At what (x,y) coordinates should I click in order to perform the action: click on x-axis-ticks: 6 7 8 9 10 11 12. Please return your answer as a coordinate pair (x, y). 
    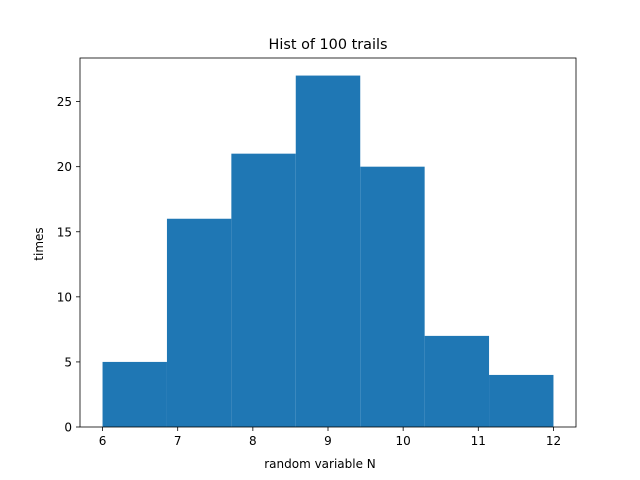
    Looking at the image, I should click on (330, 437).